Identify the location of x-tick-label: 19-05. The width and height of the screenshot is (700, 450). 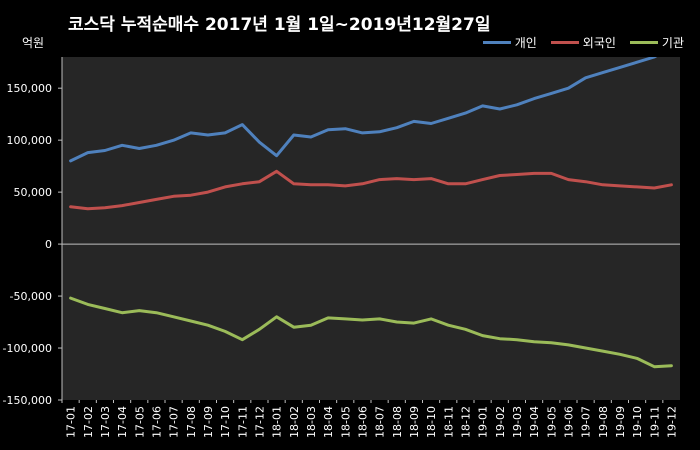
(551, 422).